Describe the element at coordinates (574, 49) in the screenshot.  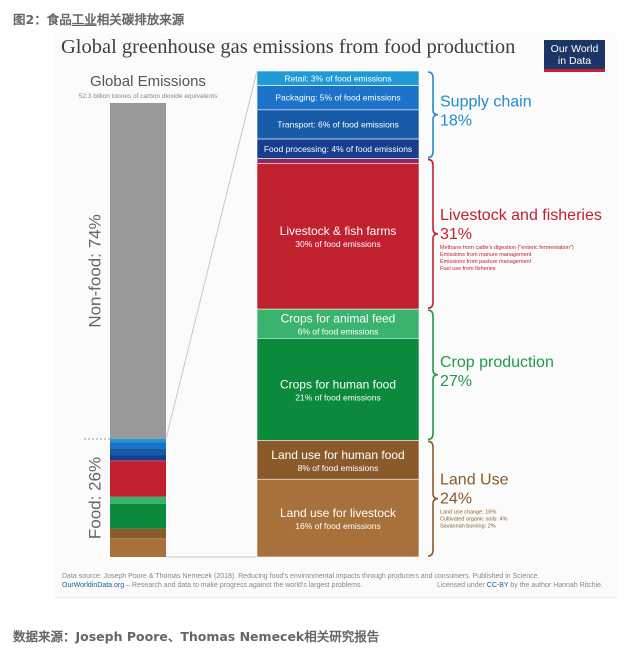
I see `logo-line-1: Our World` at that location.